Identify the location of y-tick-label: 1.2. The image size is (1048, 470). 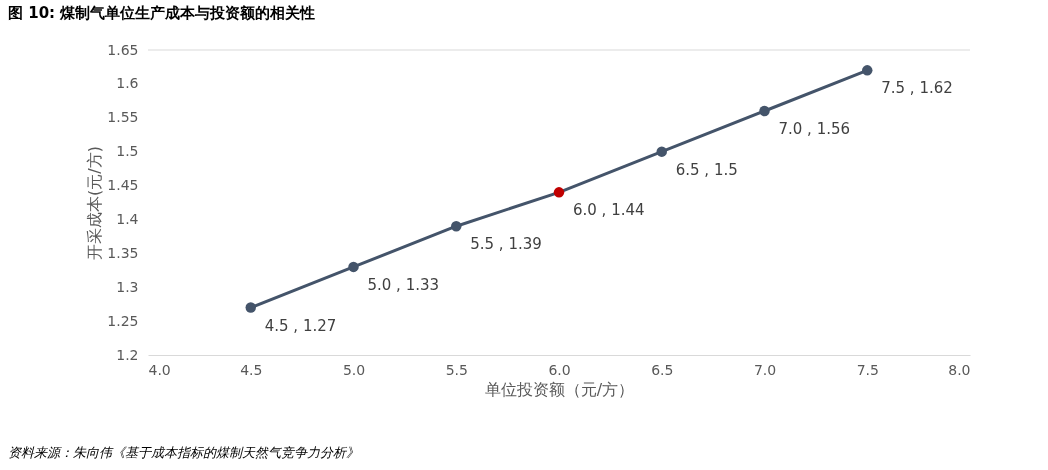
(127, 354).